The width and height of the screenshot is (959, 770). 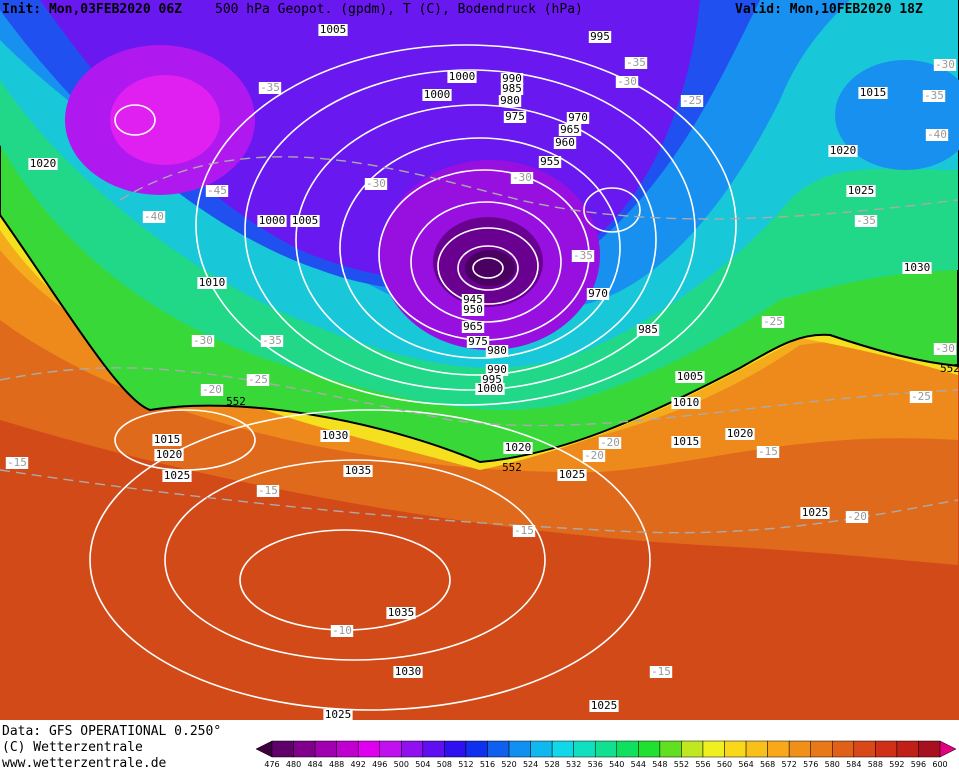 I want to click on temperature-label: -10, so click(x=342, y=630).